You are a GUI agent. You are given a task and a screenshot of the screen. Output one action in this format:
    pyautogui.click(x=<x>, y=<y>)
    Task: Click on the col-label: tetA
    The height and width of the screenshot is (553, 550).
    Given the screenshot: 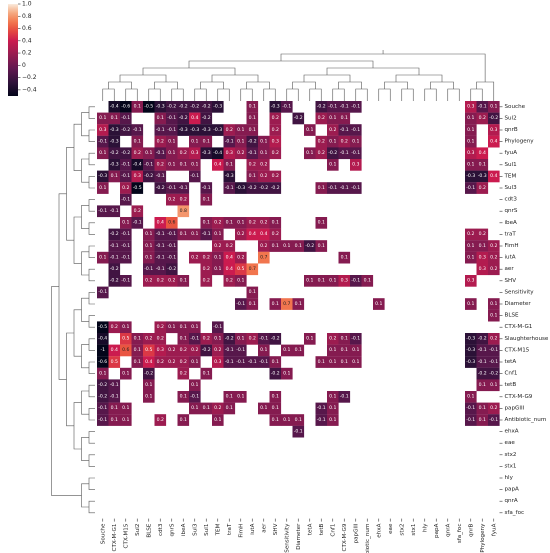 What is the action you would take?
    pyautogui.click(x=311, y=529)
    